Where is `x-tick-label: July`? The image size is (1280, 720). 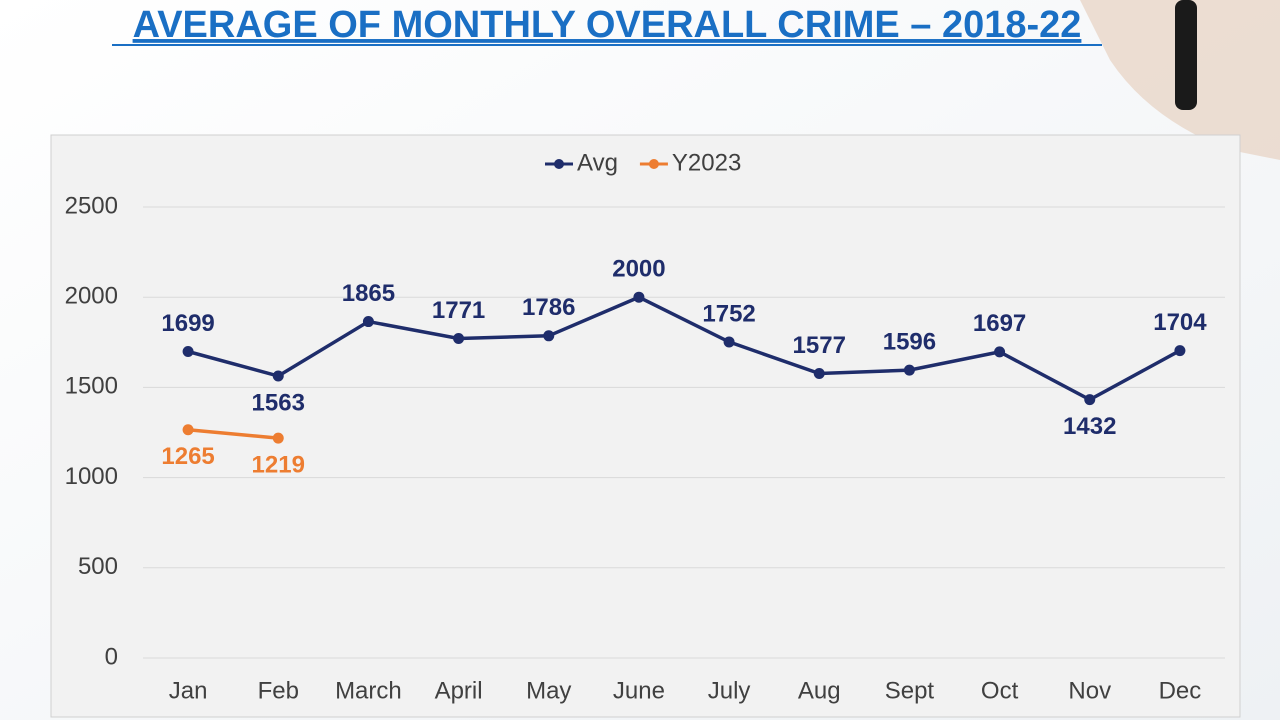
x-tick-label: July is located at coordinates (729, 690).